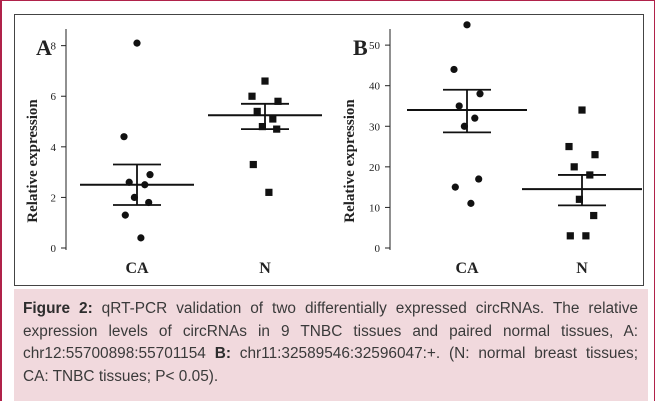 Image resolution: width=657 pixels, height=403 pixels. Describe the element at coordinates (137, 268) in the screenshot. I see `panel-a-x-label-ca: CA` at that location.